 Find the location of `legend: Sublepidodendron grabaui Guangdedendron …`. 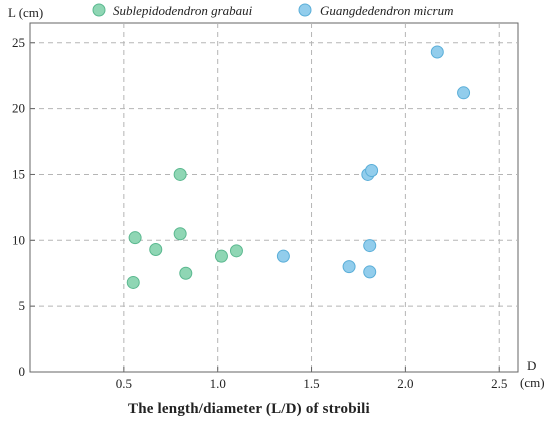

legend: Sublepidodendron grabaui Guangdedendron … is located at coordinates (272, 10).